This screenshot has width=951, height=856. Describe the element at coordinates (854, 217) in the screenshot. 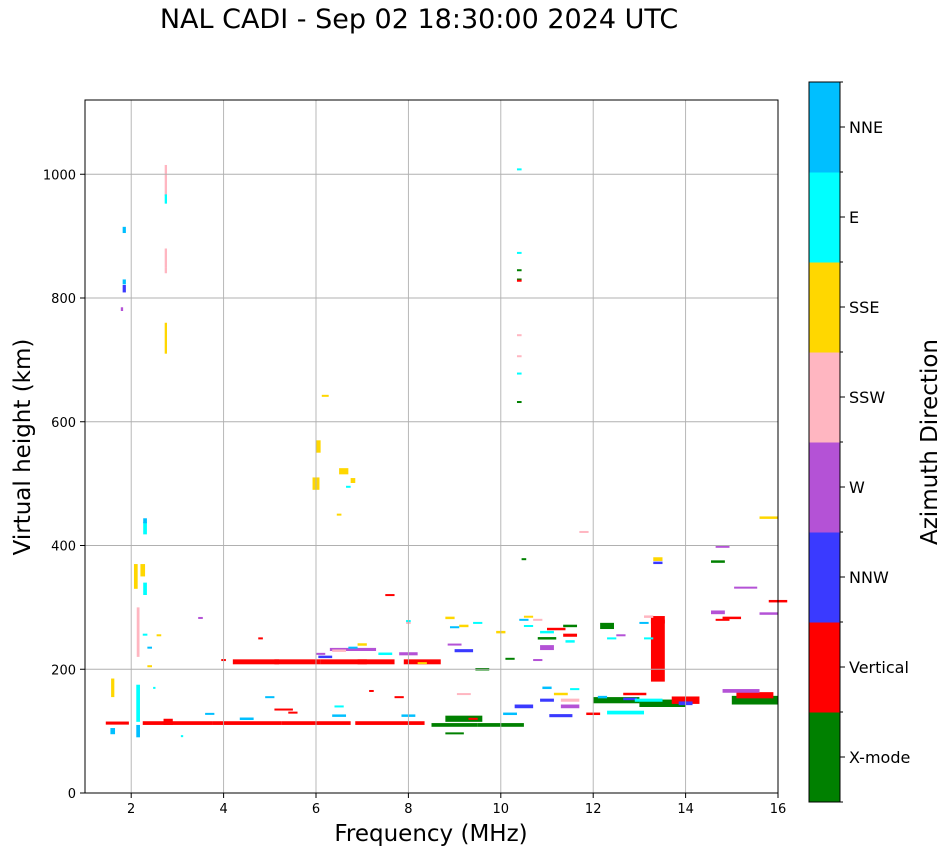

I see `colorbar-tick-label: E` at that location.